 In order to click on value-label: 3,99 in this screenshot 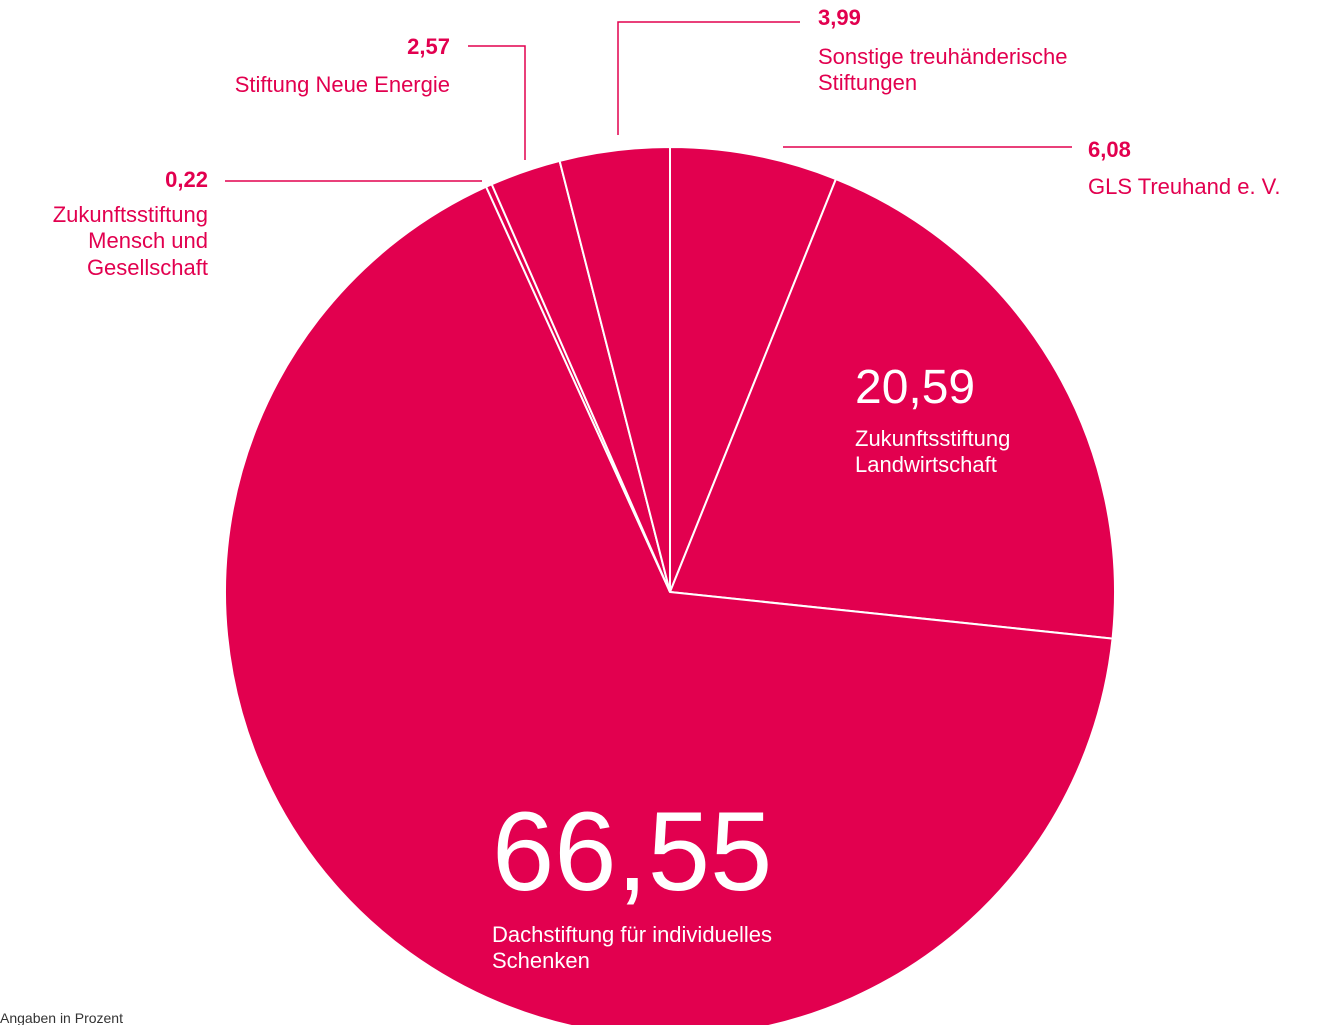, I will do `click(839, 17)`.